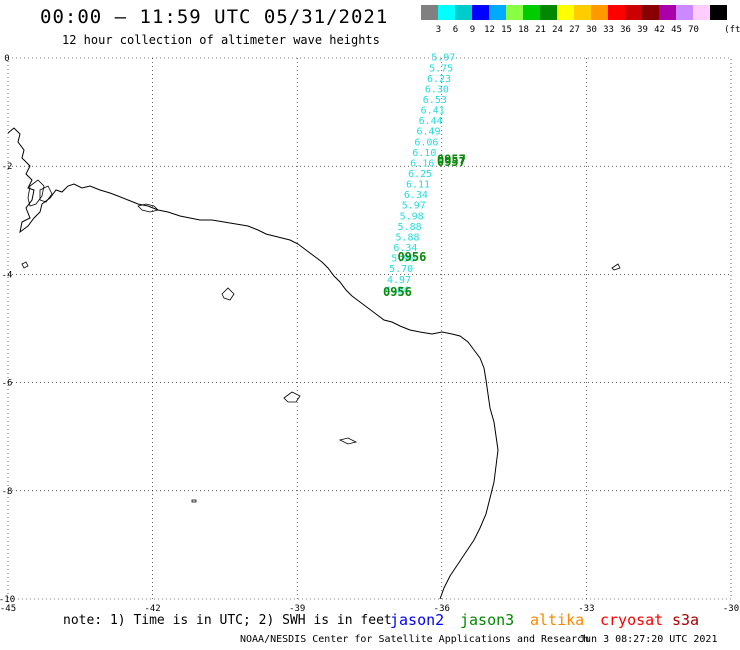  Describe the element at coordinates (586, 609) in the screenshot. I see `x-tick-label: -33` at that location.